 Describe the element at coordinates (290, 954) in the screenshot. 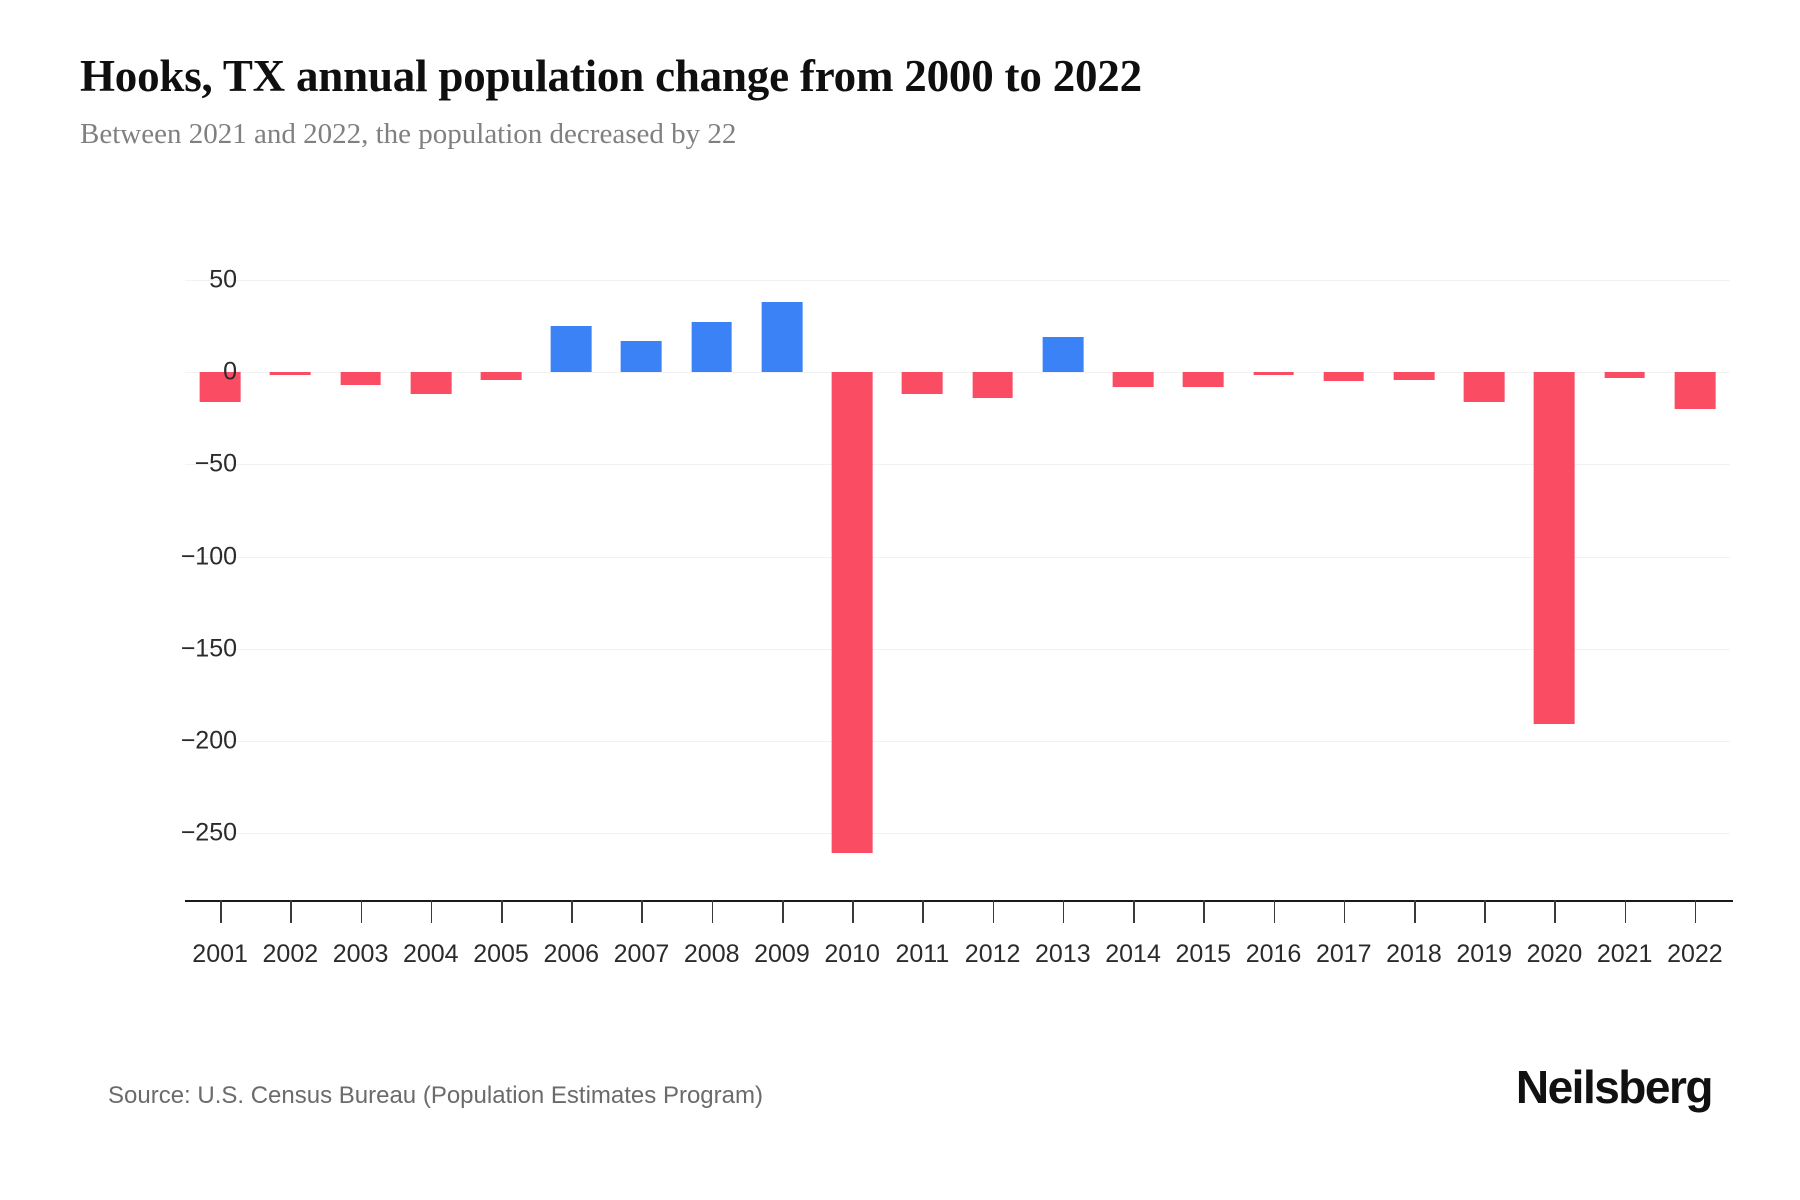

I see `x-axis-tick-label: 2002` at that location.